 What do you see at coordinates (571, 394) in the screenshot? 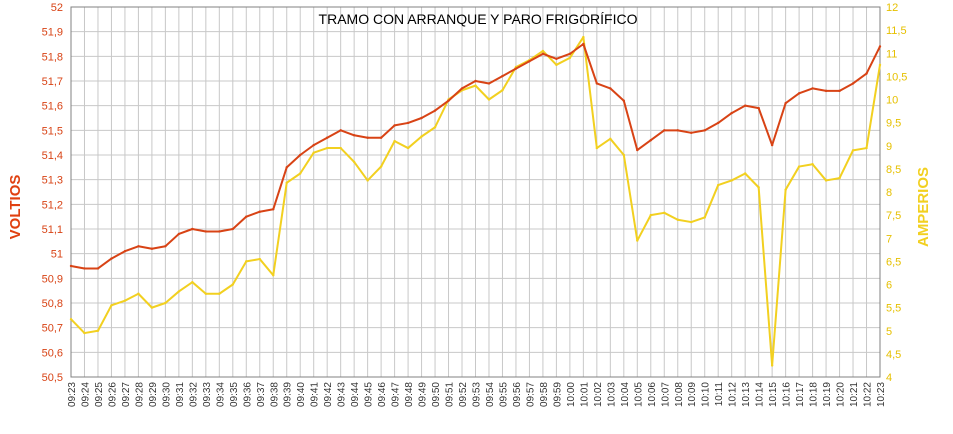
I see `x-tick-label: 10:00` at bounding box center [571, 394].